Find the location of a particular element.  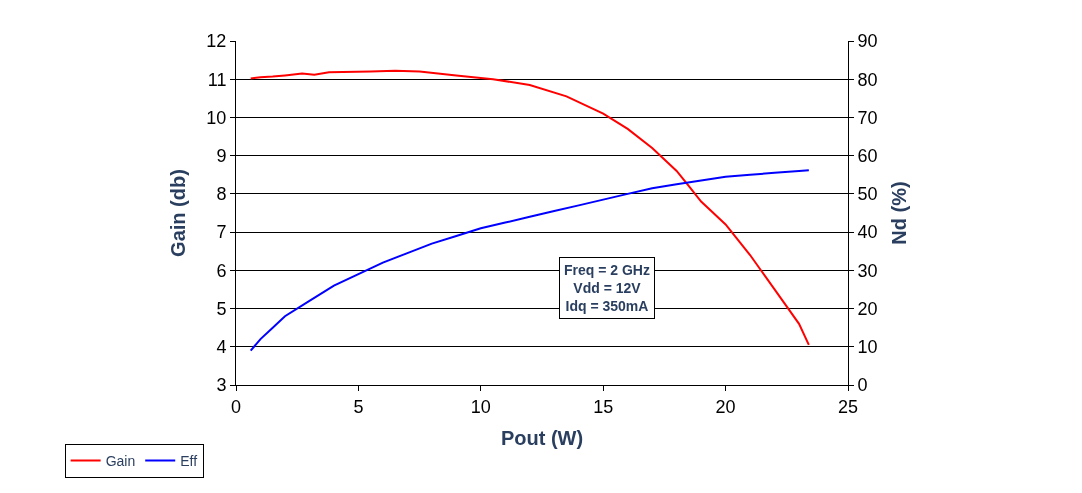

x-tick-label: 10 is located at coordinates (480, 406).